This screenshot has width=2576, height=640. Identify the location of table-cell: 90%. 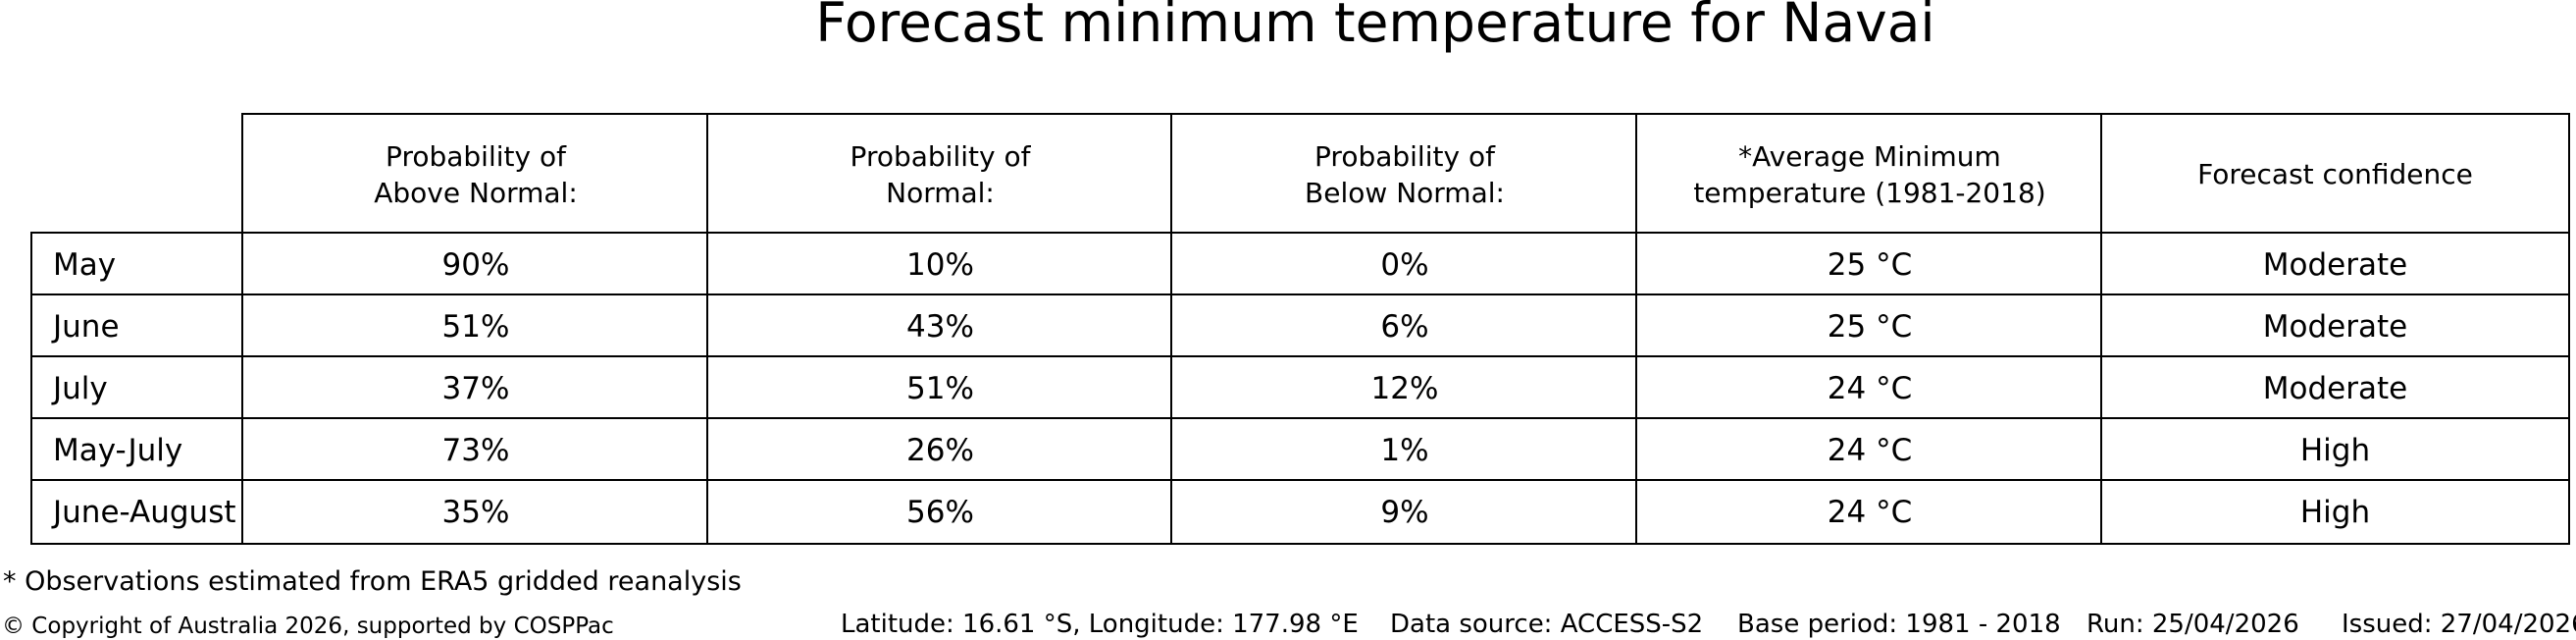
(475, 264).